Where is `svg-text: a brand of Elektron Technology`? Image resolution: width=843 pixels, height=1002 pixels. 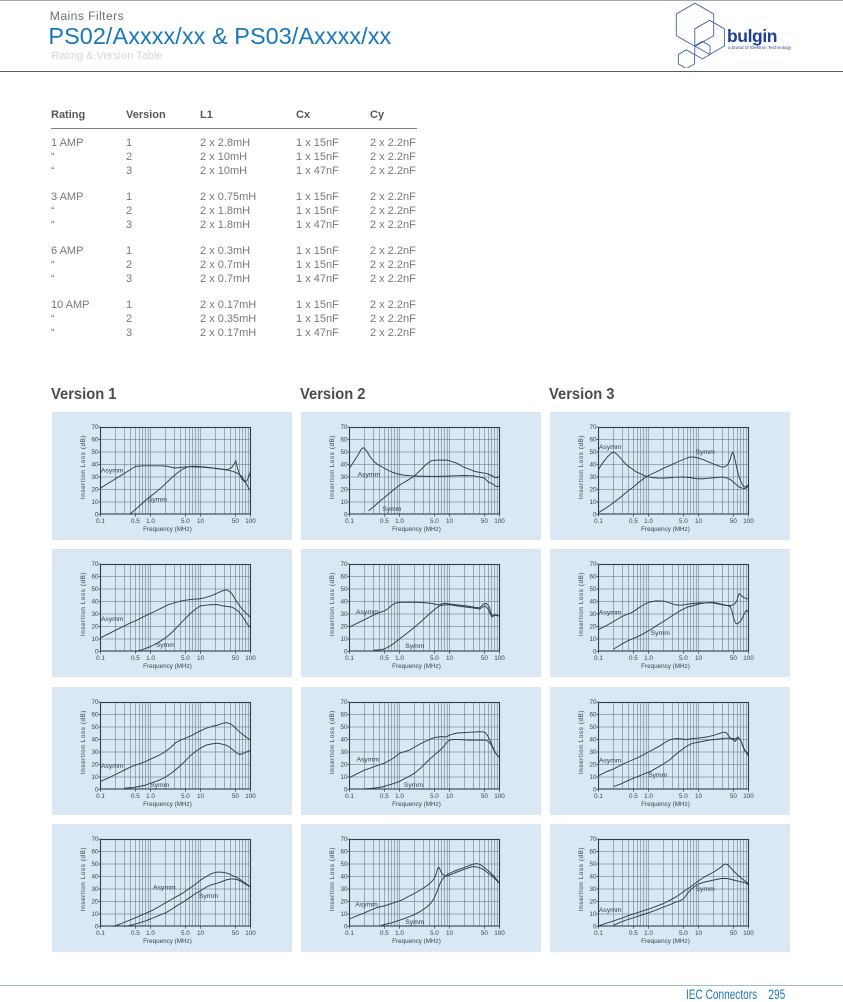
svg-text: a brand of Elektron Technology is located at coordinates (760, 47).